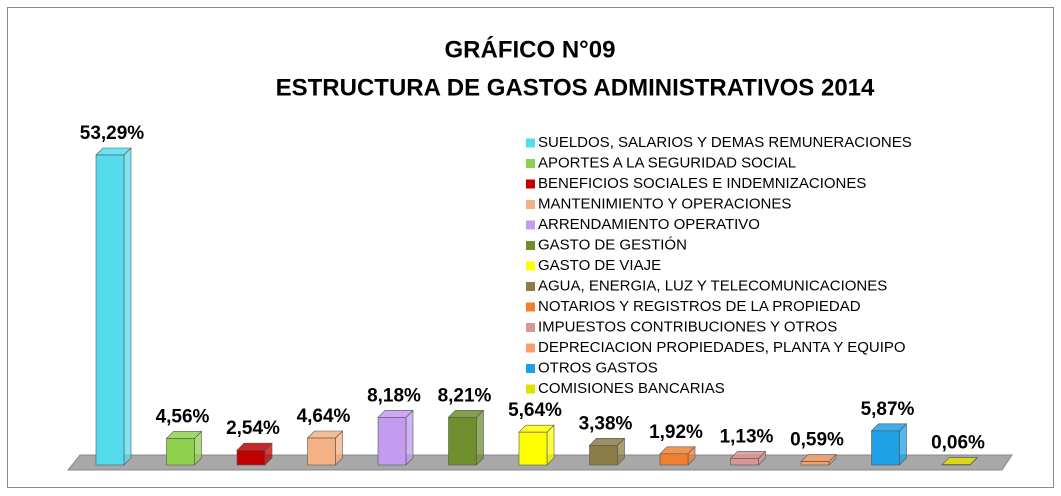  What do you see at coordinates (465, 395) in the screenshot?
I see `data-label: 8,21%` at bounding box center [465, 395].